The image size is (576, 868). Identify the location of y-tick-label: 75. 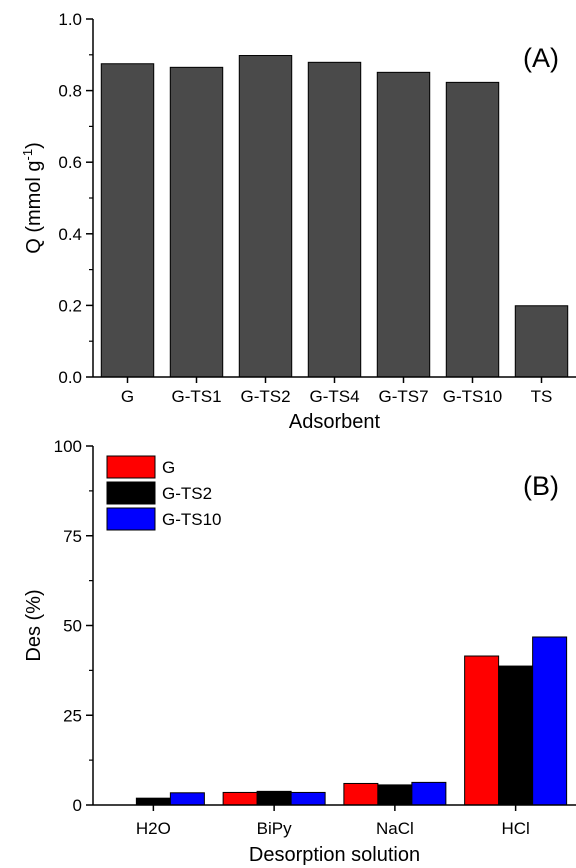
(72, 536).